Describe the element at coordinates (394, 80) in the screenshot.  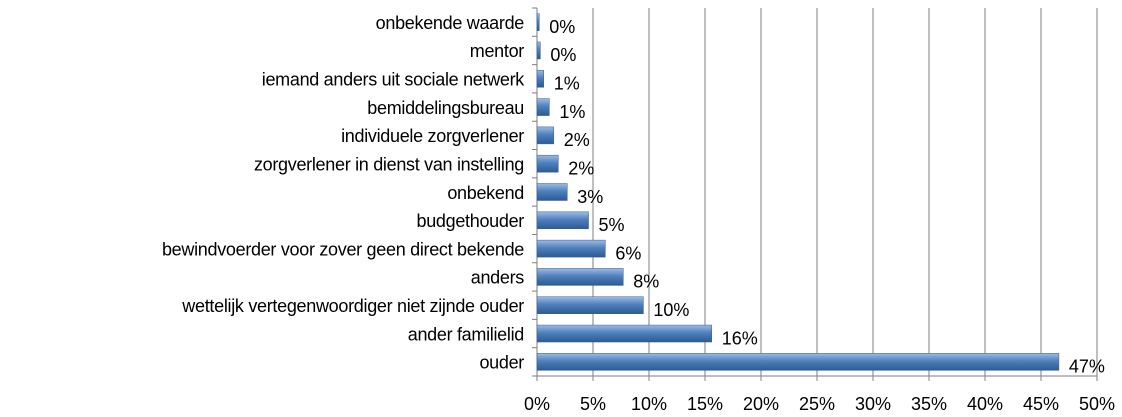
I see `y-tick-label: iemand anders uit sociale netwerk` at that location.